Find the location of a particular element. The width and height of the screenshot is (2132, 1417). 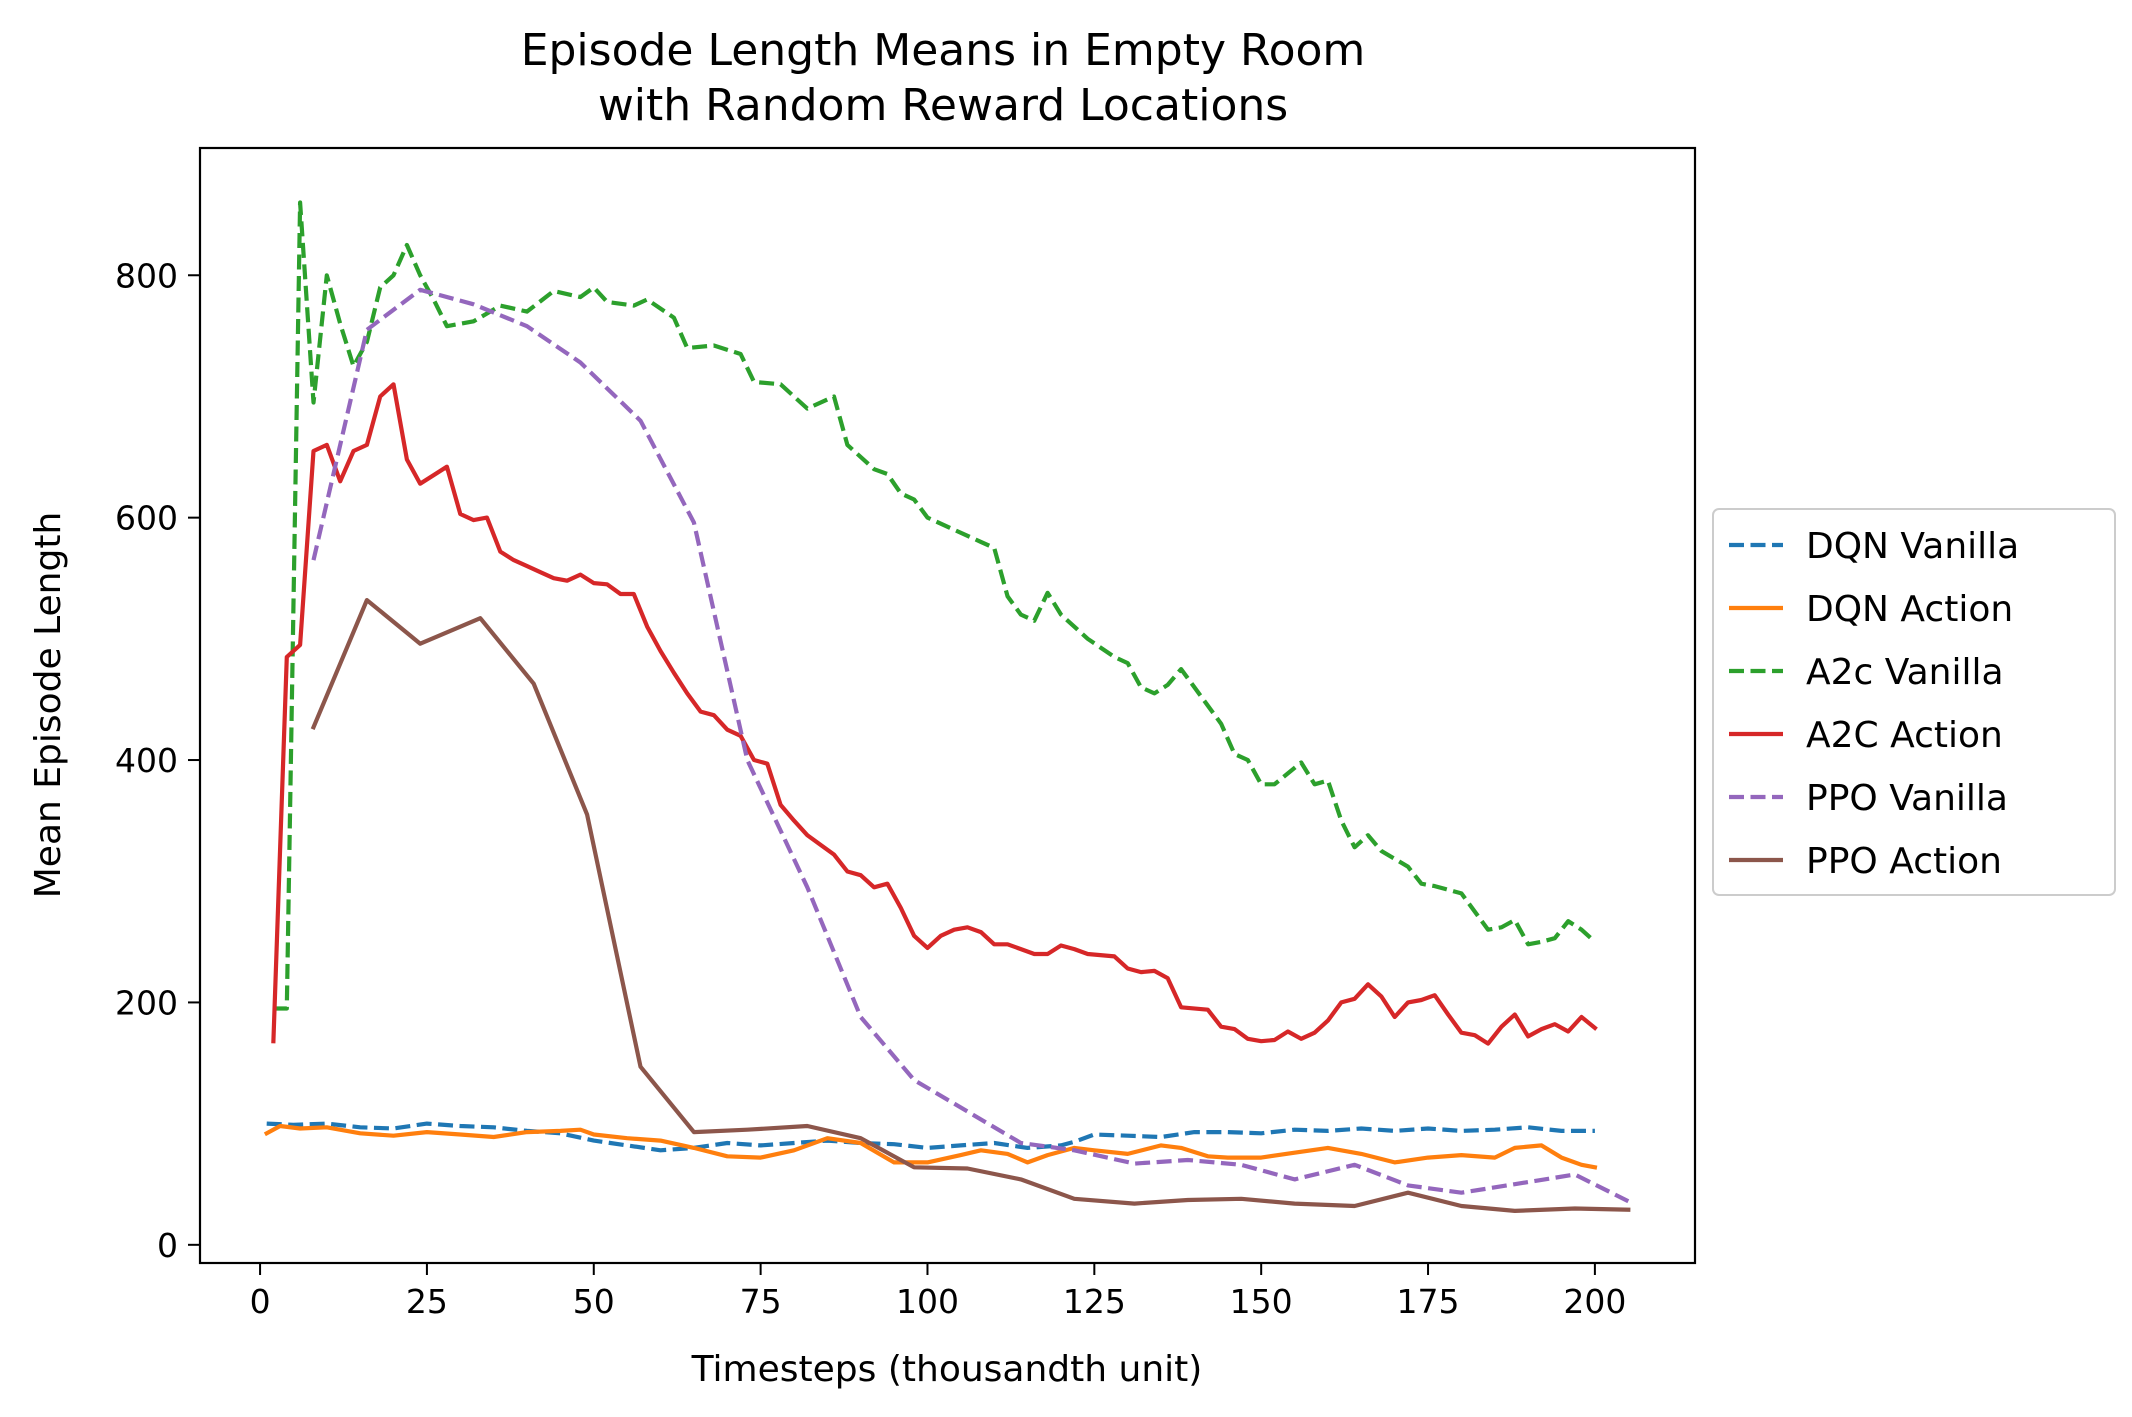

legend-box is located at coordinates (1914, 702).